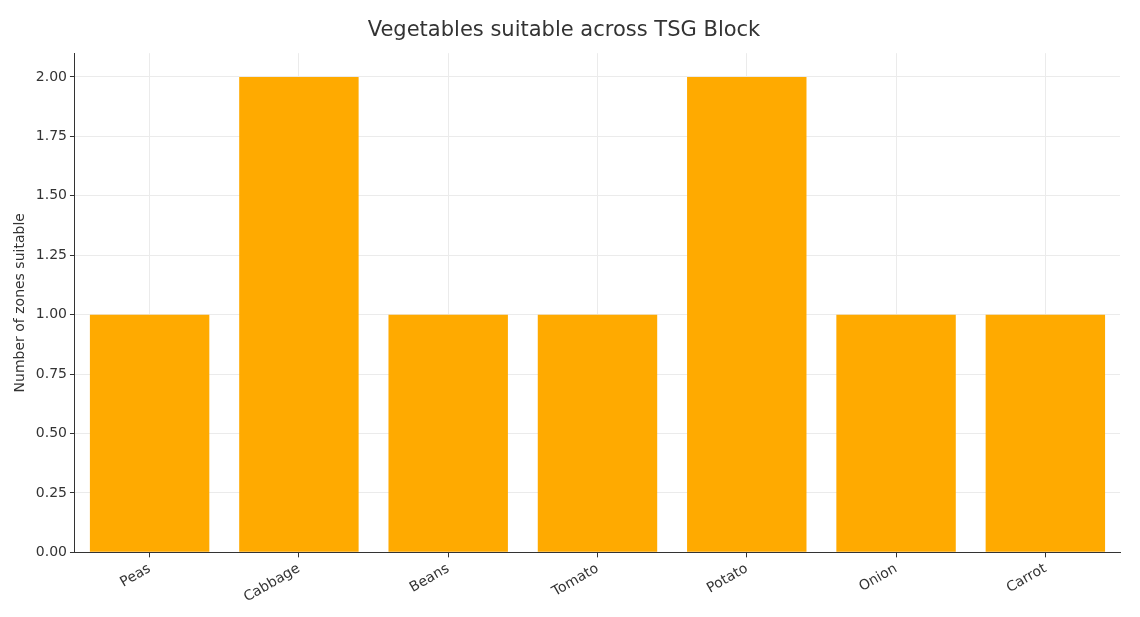 This screenshot has width=1140, height=617. What do you see at coordinates (51, 550) in the screenshot?
I see `y-tick-label: 0.00` at bounding box center [51, 550].